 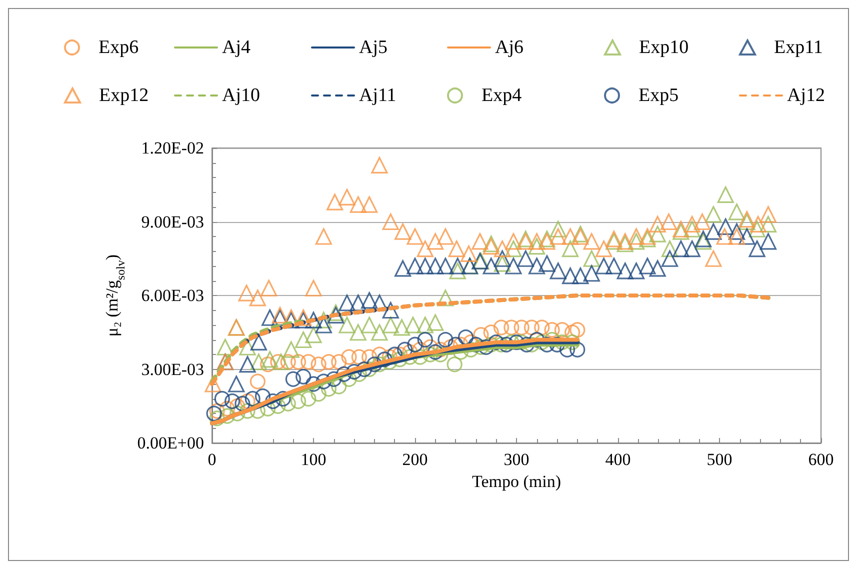 I want to click on y-axis-title: μ₂ (m²/gsolv), so click(x=115, y=295).